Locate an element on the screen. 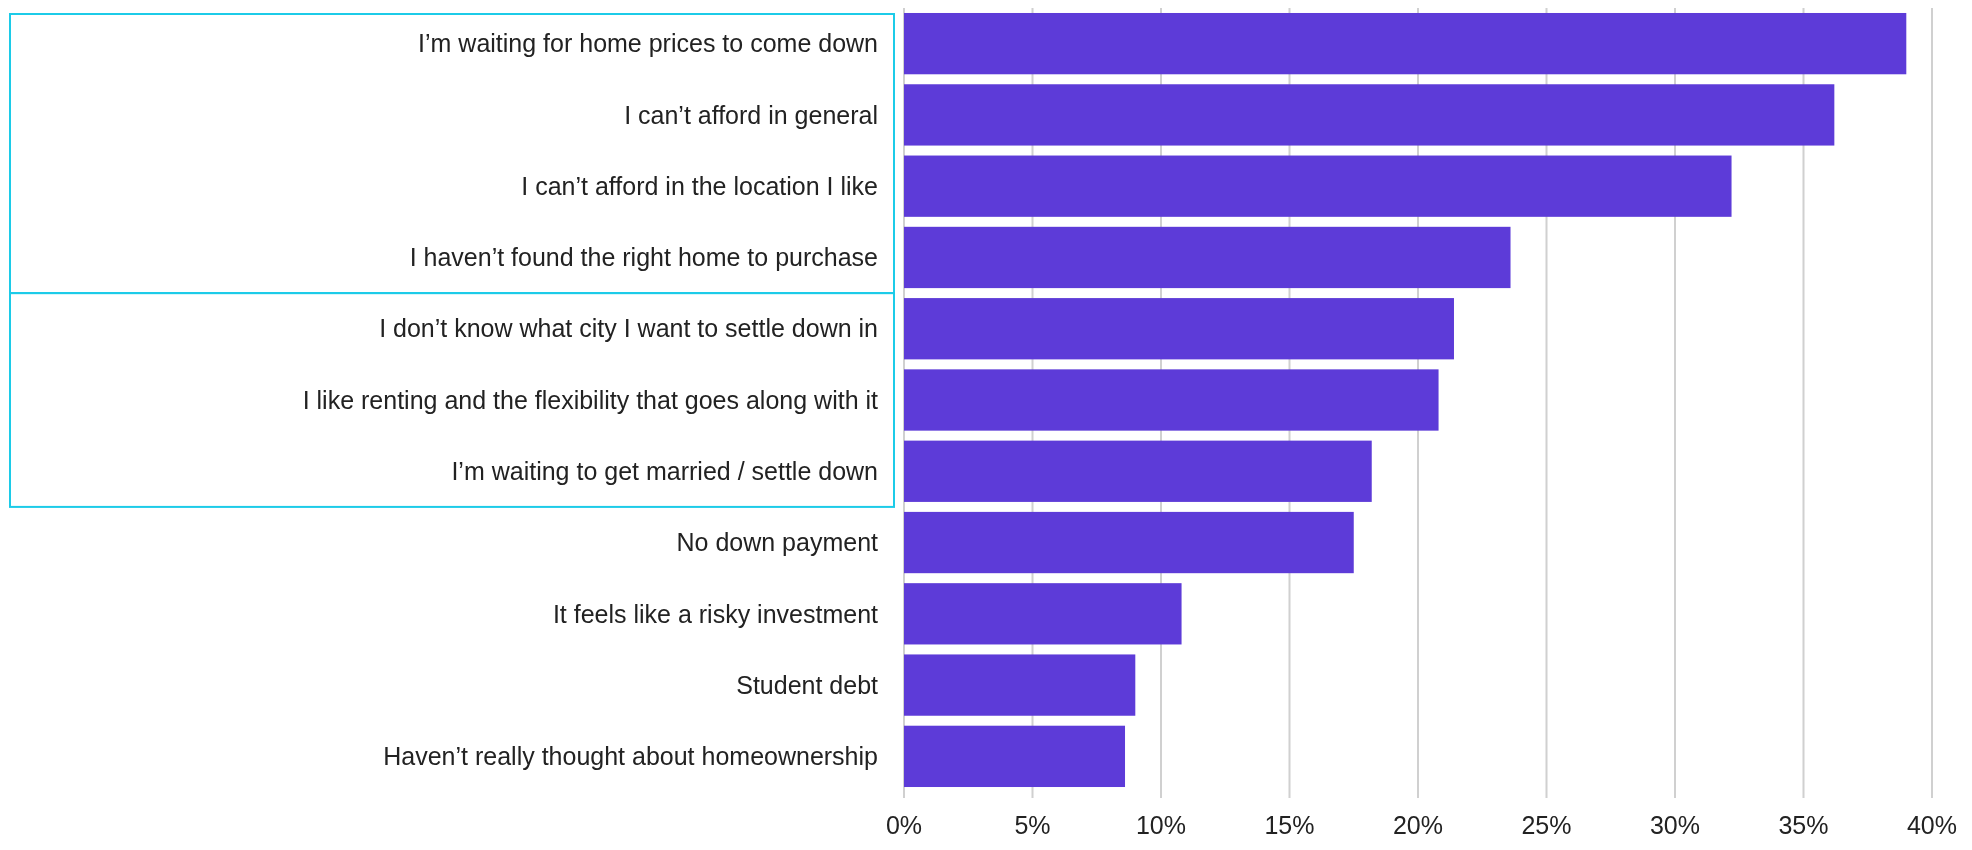 The height and width of the screenshot is (850, 1972). y-tick-label: I like renting and the flexibility that goes along with it is located at coordinates (590, 399).